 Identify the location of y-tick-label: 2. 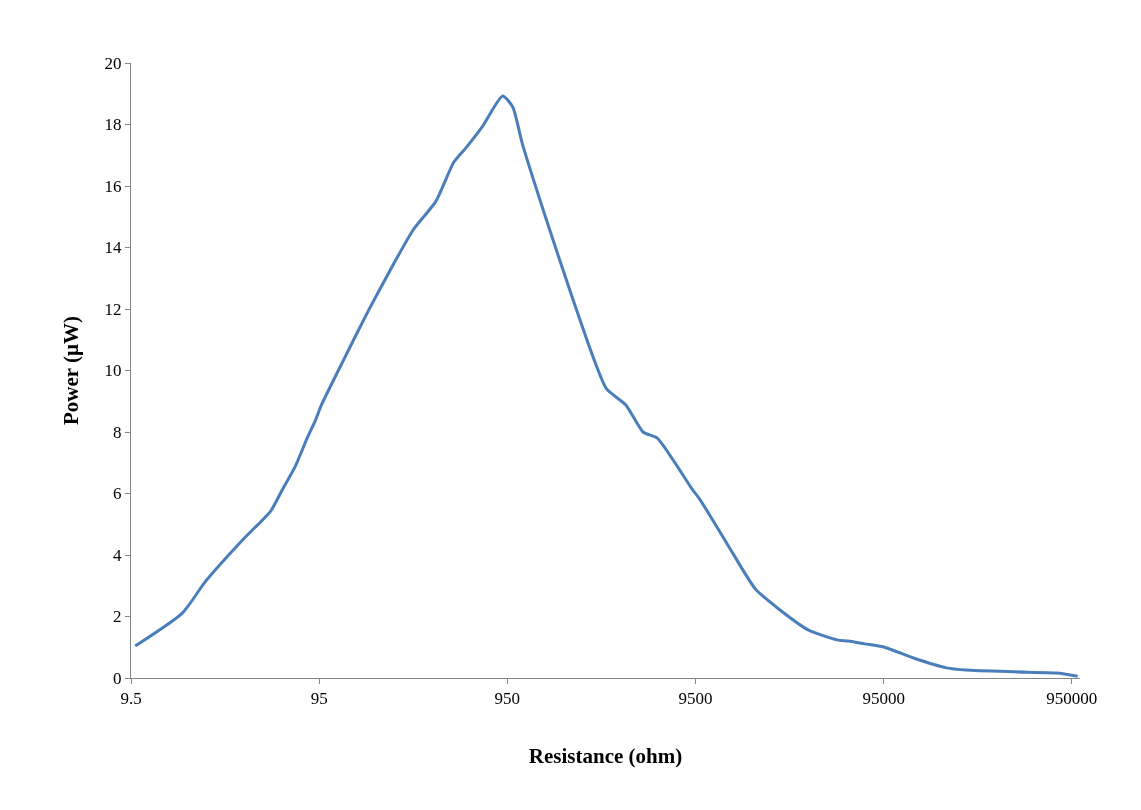
(117, 617).